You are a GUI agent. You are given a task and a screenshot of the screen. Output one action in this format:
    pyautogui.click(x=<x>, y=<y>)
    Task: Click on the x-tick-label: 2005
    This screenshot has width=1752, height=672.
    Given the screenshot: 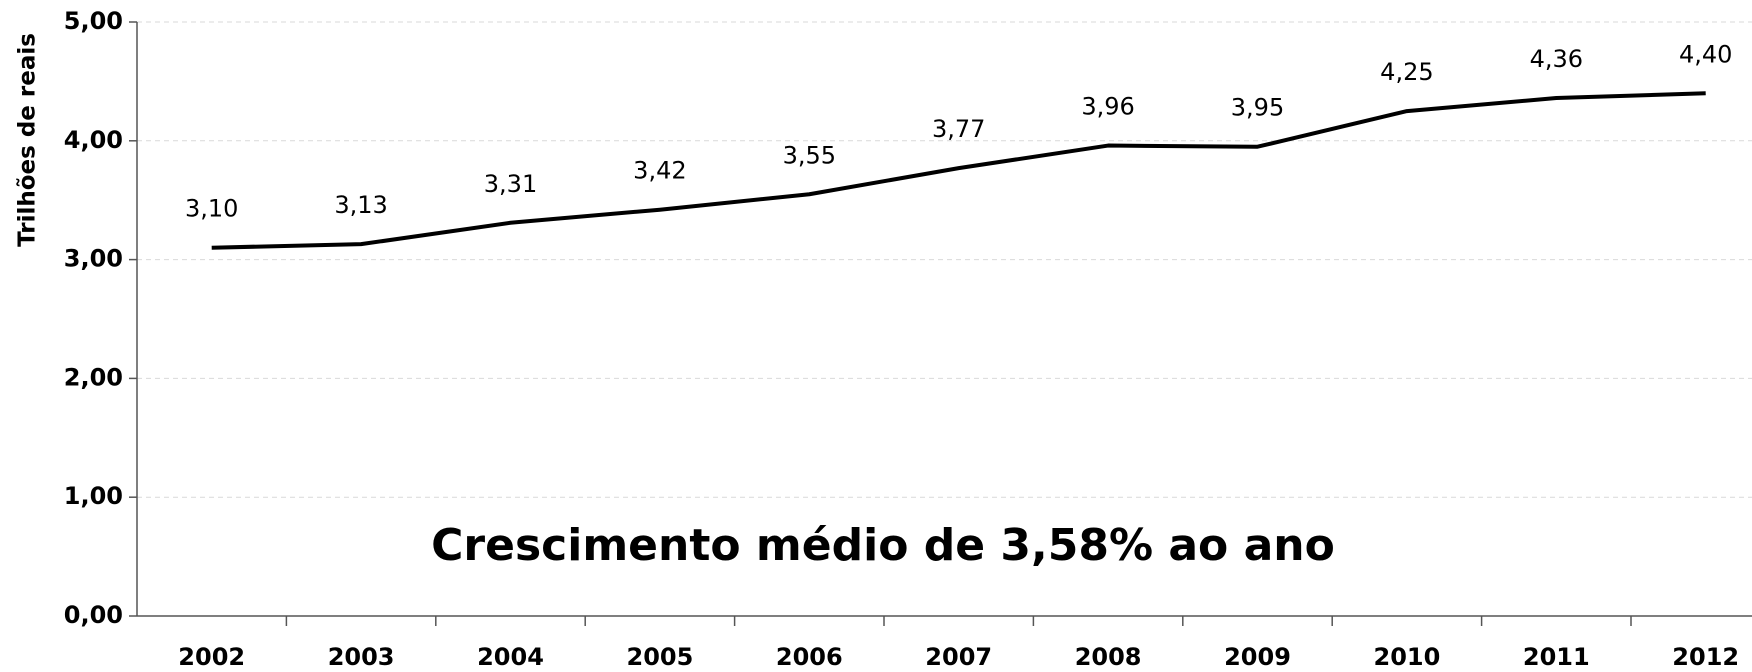 What is the action you would take?
    pyautogui.click(x=660, y=657)
    